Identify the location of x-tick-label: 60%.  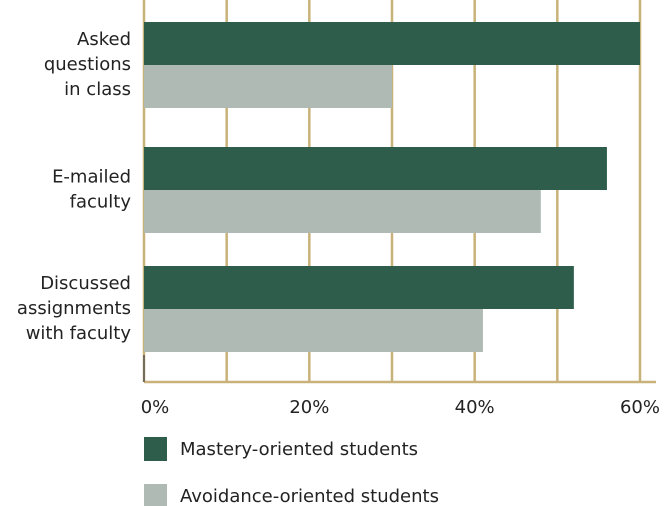
(640, 407).